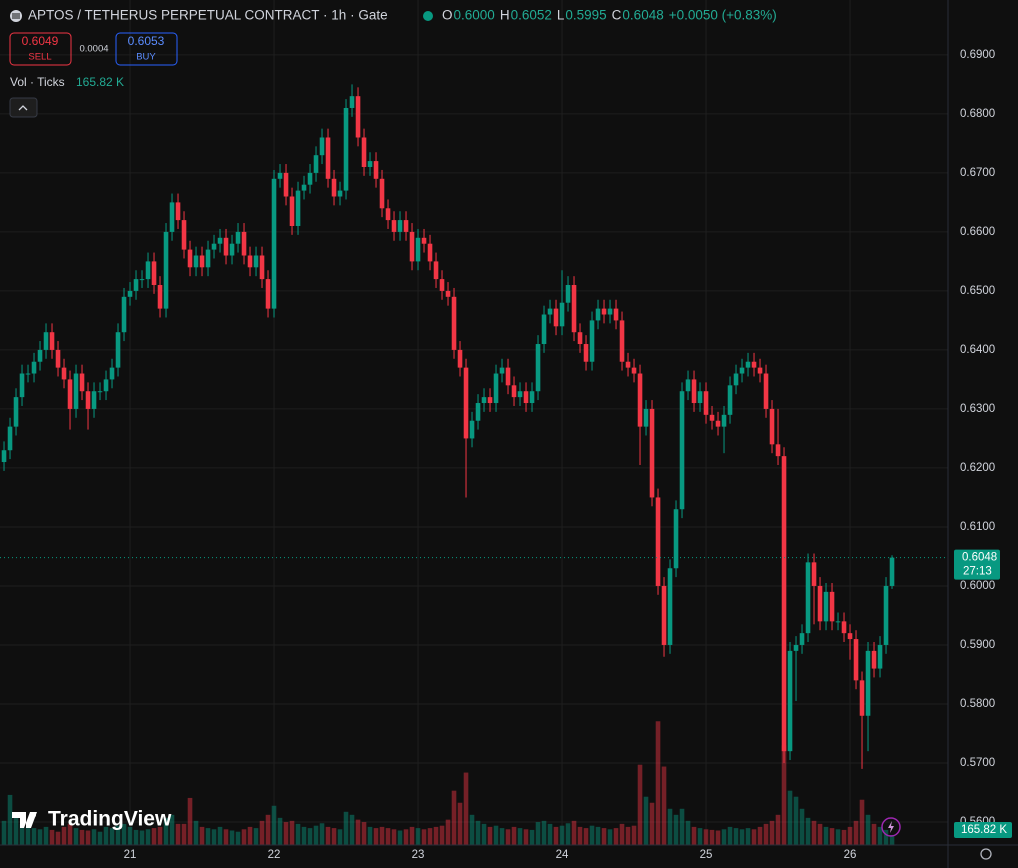 The image size is (1018, 868). I want to click on volume-legend-value: 165.82 K, so click(100, 82).